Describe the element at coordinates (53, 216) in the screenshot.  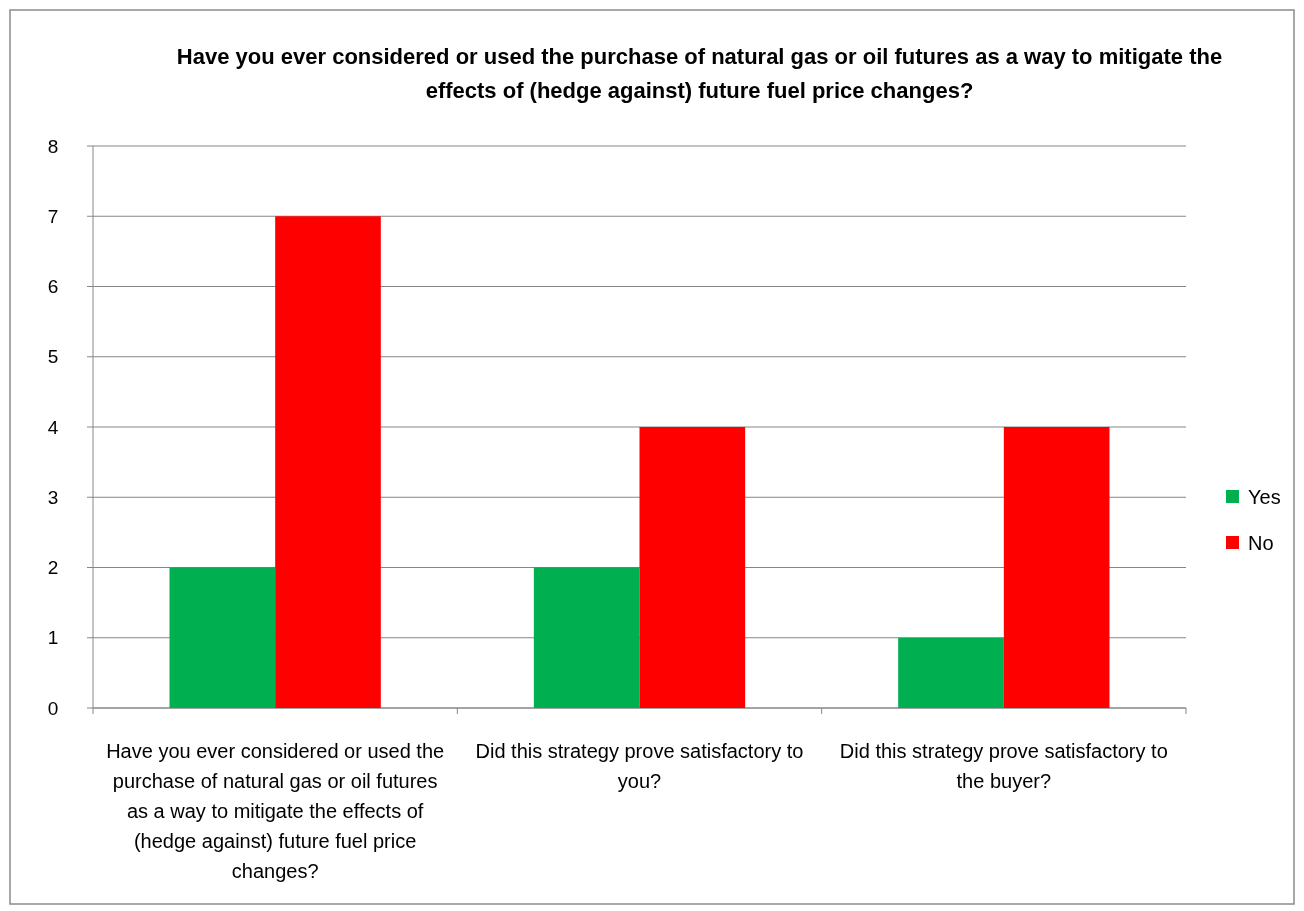
I see `y-tick-label: 7` at that location.